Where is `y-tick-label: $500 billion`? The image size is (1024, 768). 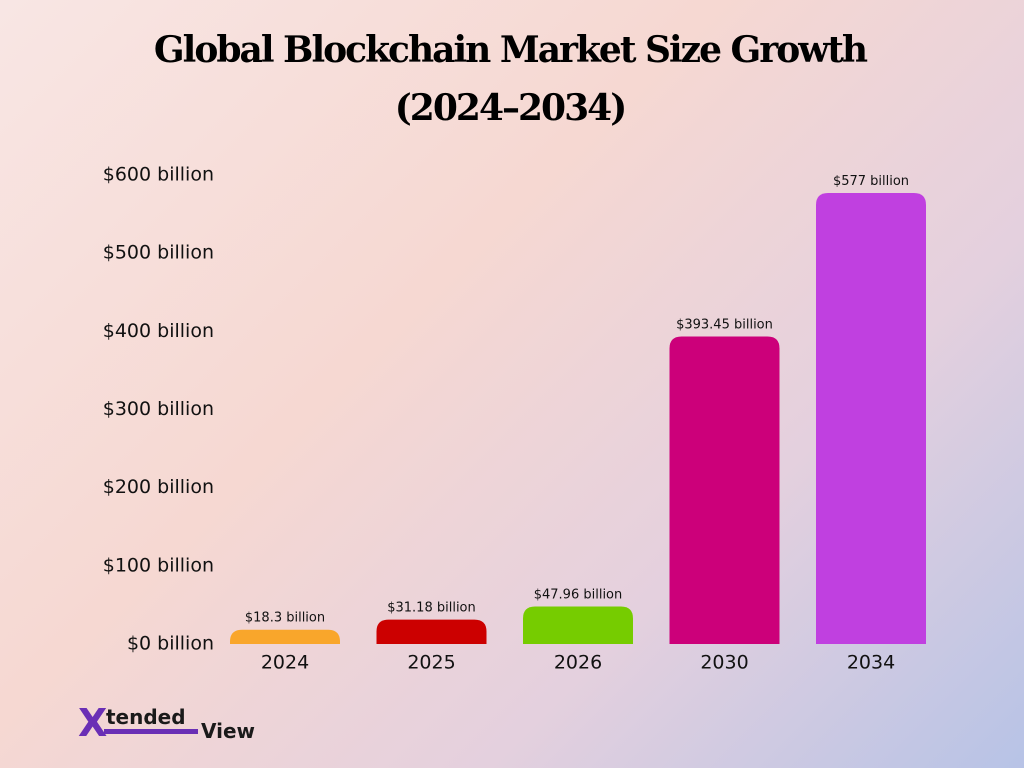 y-tick-label: $500 billion is located at coordinates (158, 253).